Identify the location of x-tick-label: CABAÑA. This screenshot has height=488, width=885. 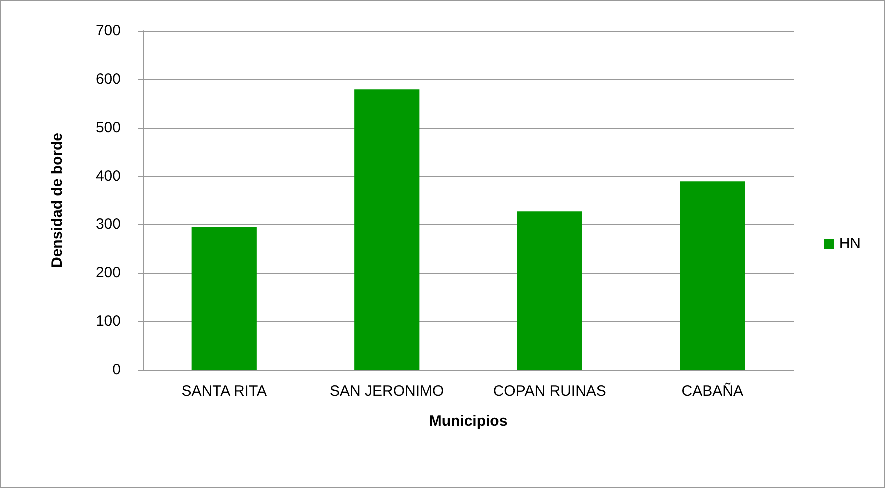
(713, 391).